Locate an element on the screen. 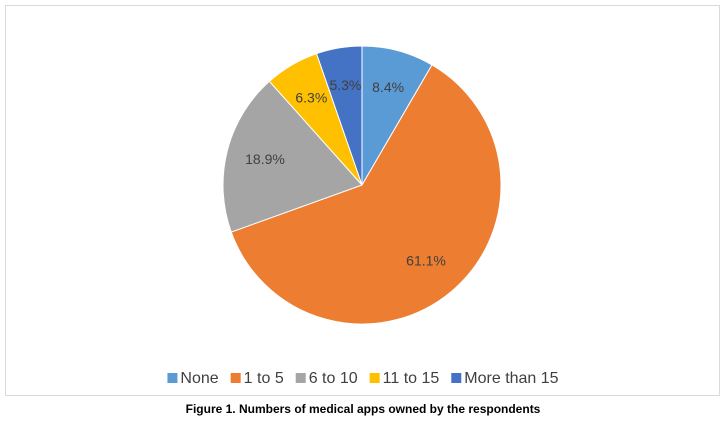  legend-item: 11 to 15 is located at coordinates (404, 378).